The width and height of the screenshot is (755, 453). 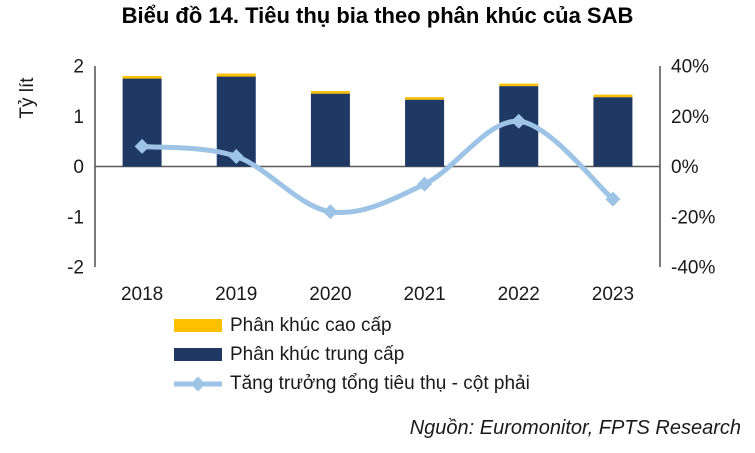 I want to click on growth-line-swatch-diamond-icon, so click(x=198, y=383).